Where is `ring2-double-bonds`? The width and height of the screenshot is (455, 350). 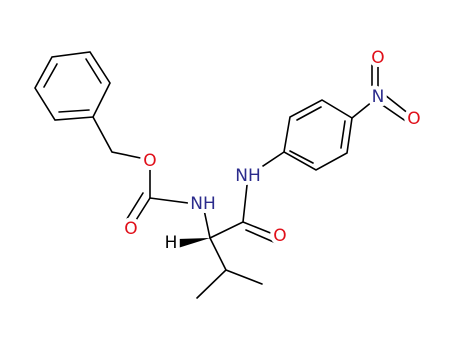
ring2-double-bonds is located at coordinates (317, 135).